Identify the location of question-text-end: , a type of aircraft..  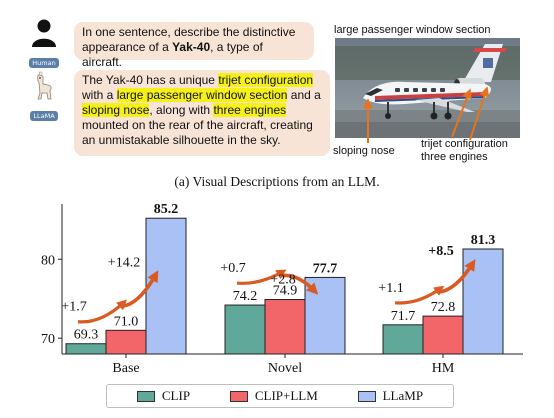
(172, 54).